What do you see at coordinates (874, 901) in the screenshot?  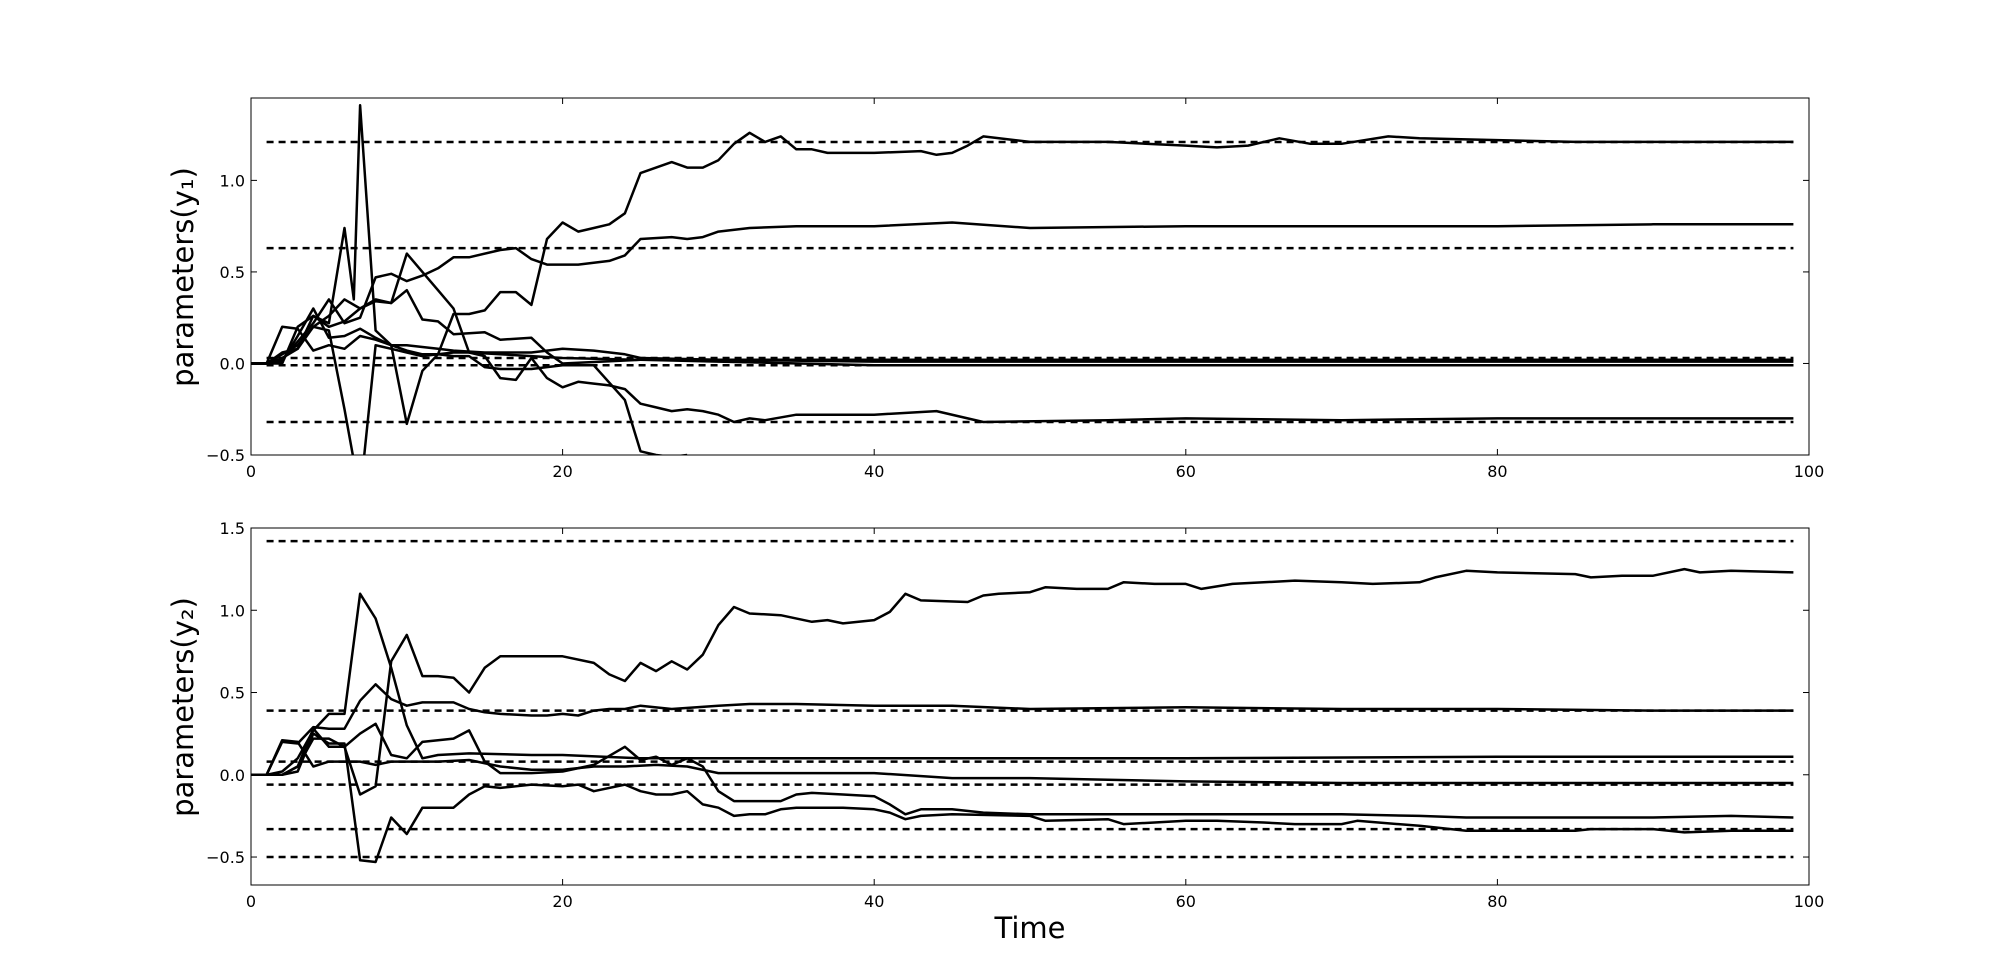 I see `panel-y2-x-tick-label: 40` at bounding box center [874, 901].